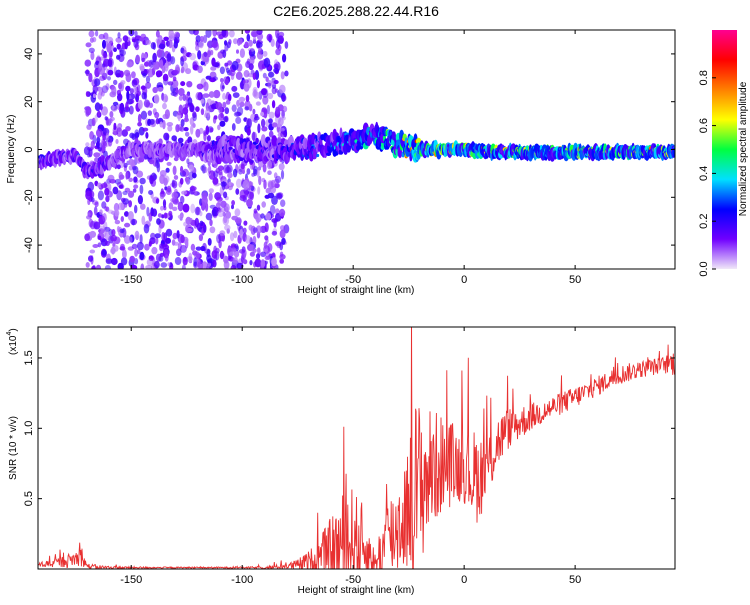  I want to click on colorbar-tick-label: 0.8, so click(704, 77).